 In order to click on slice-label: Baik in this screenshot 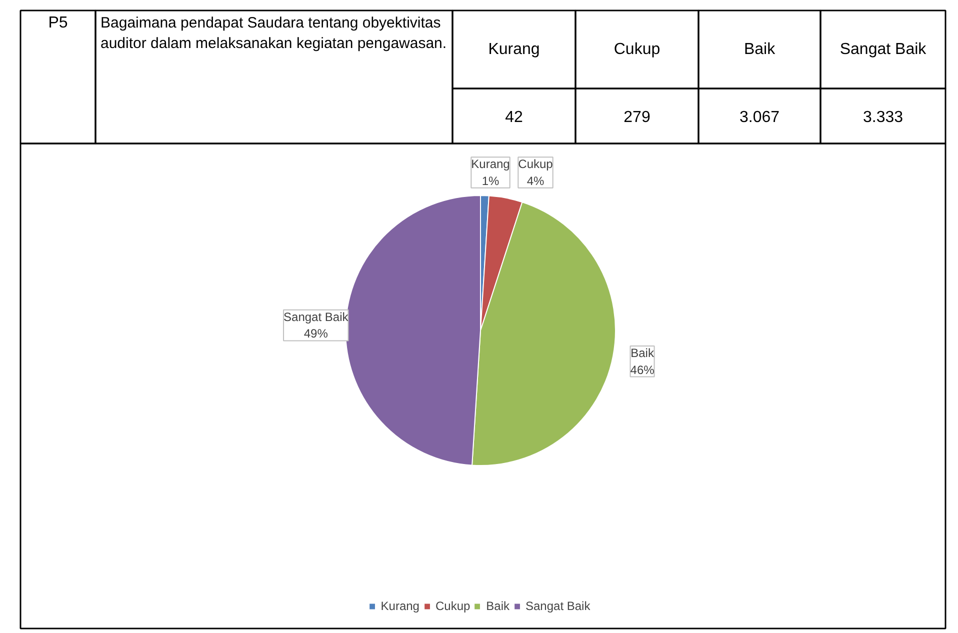, I will do `click(642, 353)`.